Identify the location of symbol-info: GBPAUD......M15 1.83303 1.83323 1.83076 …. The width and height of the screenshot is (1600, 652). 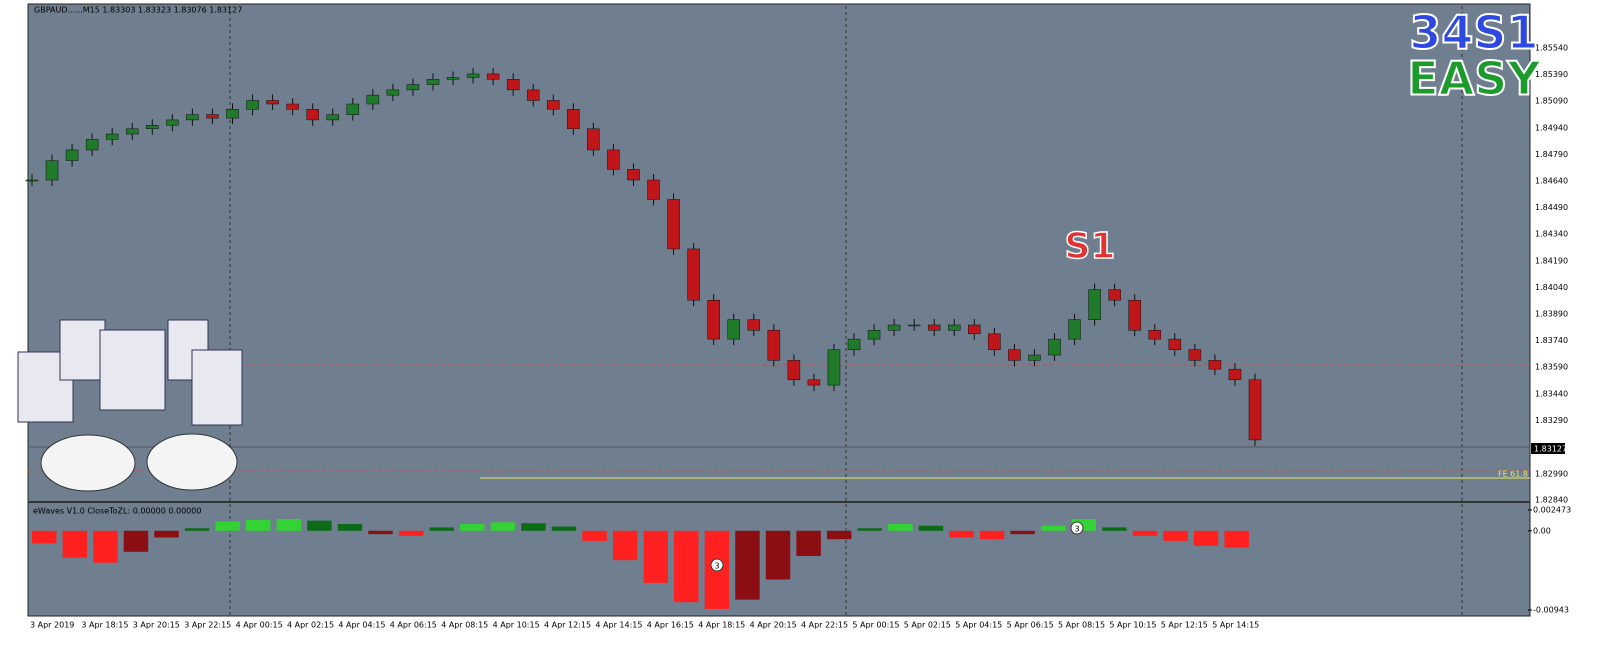
(138, 10).